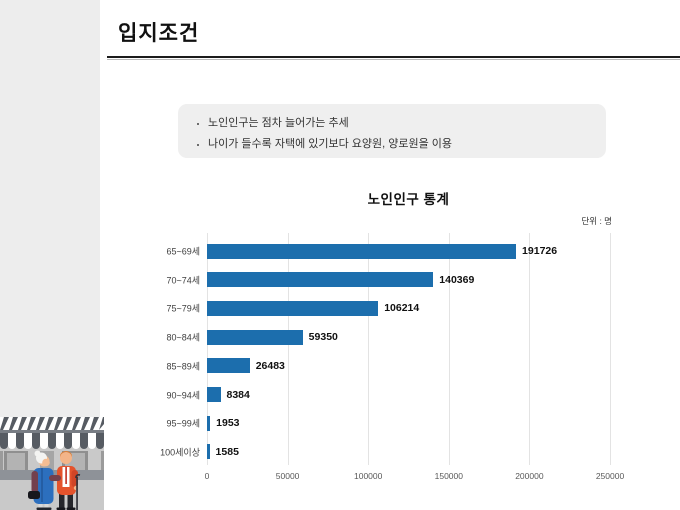  Describe the element at coordinates (183, 251) in the screenshot. I see `category-label: 65~69세` at that location.